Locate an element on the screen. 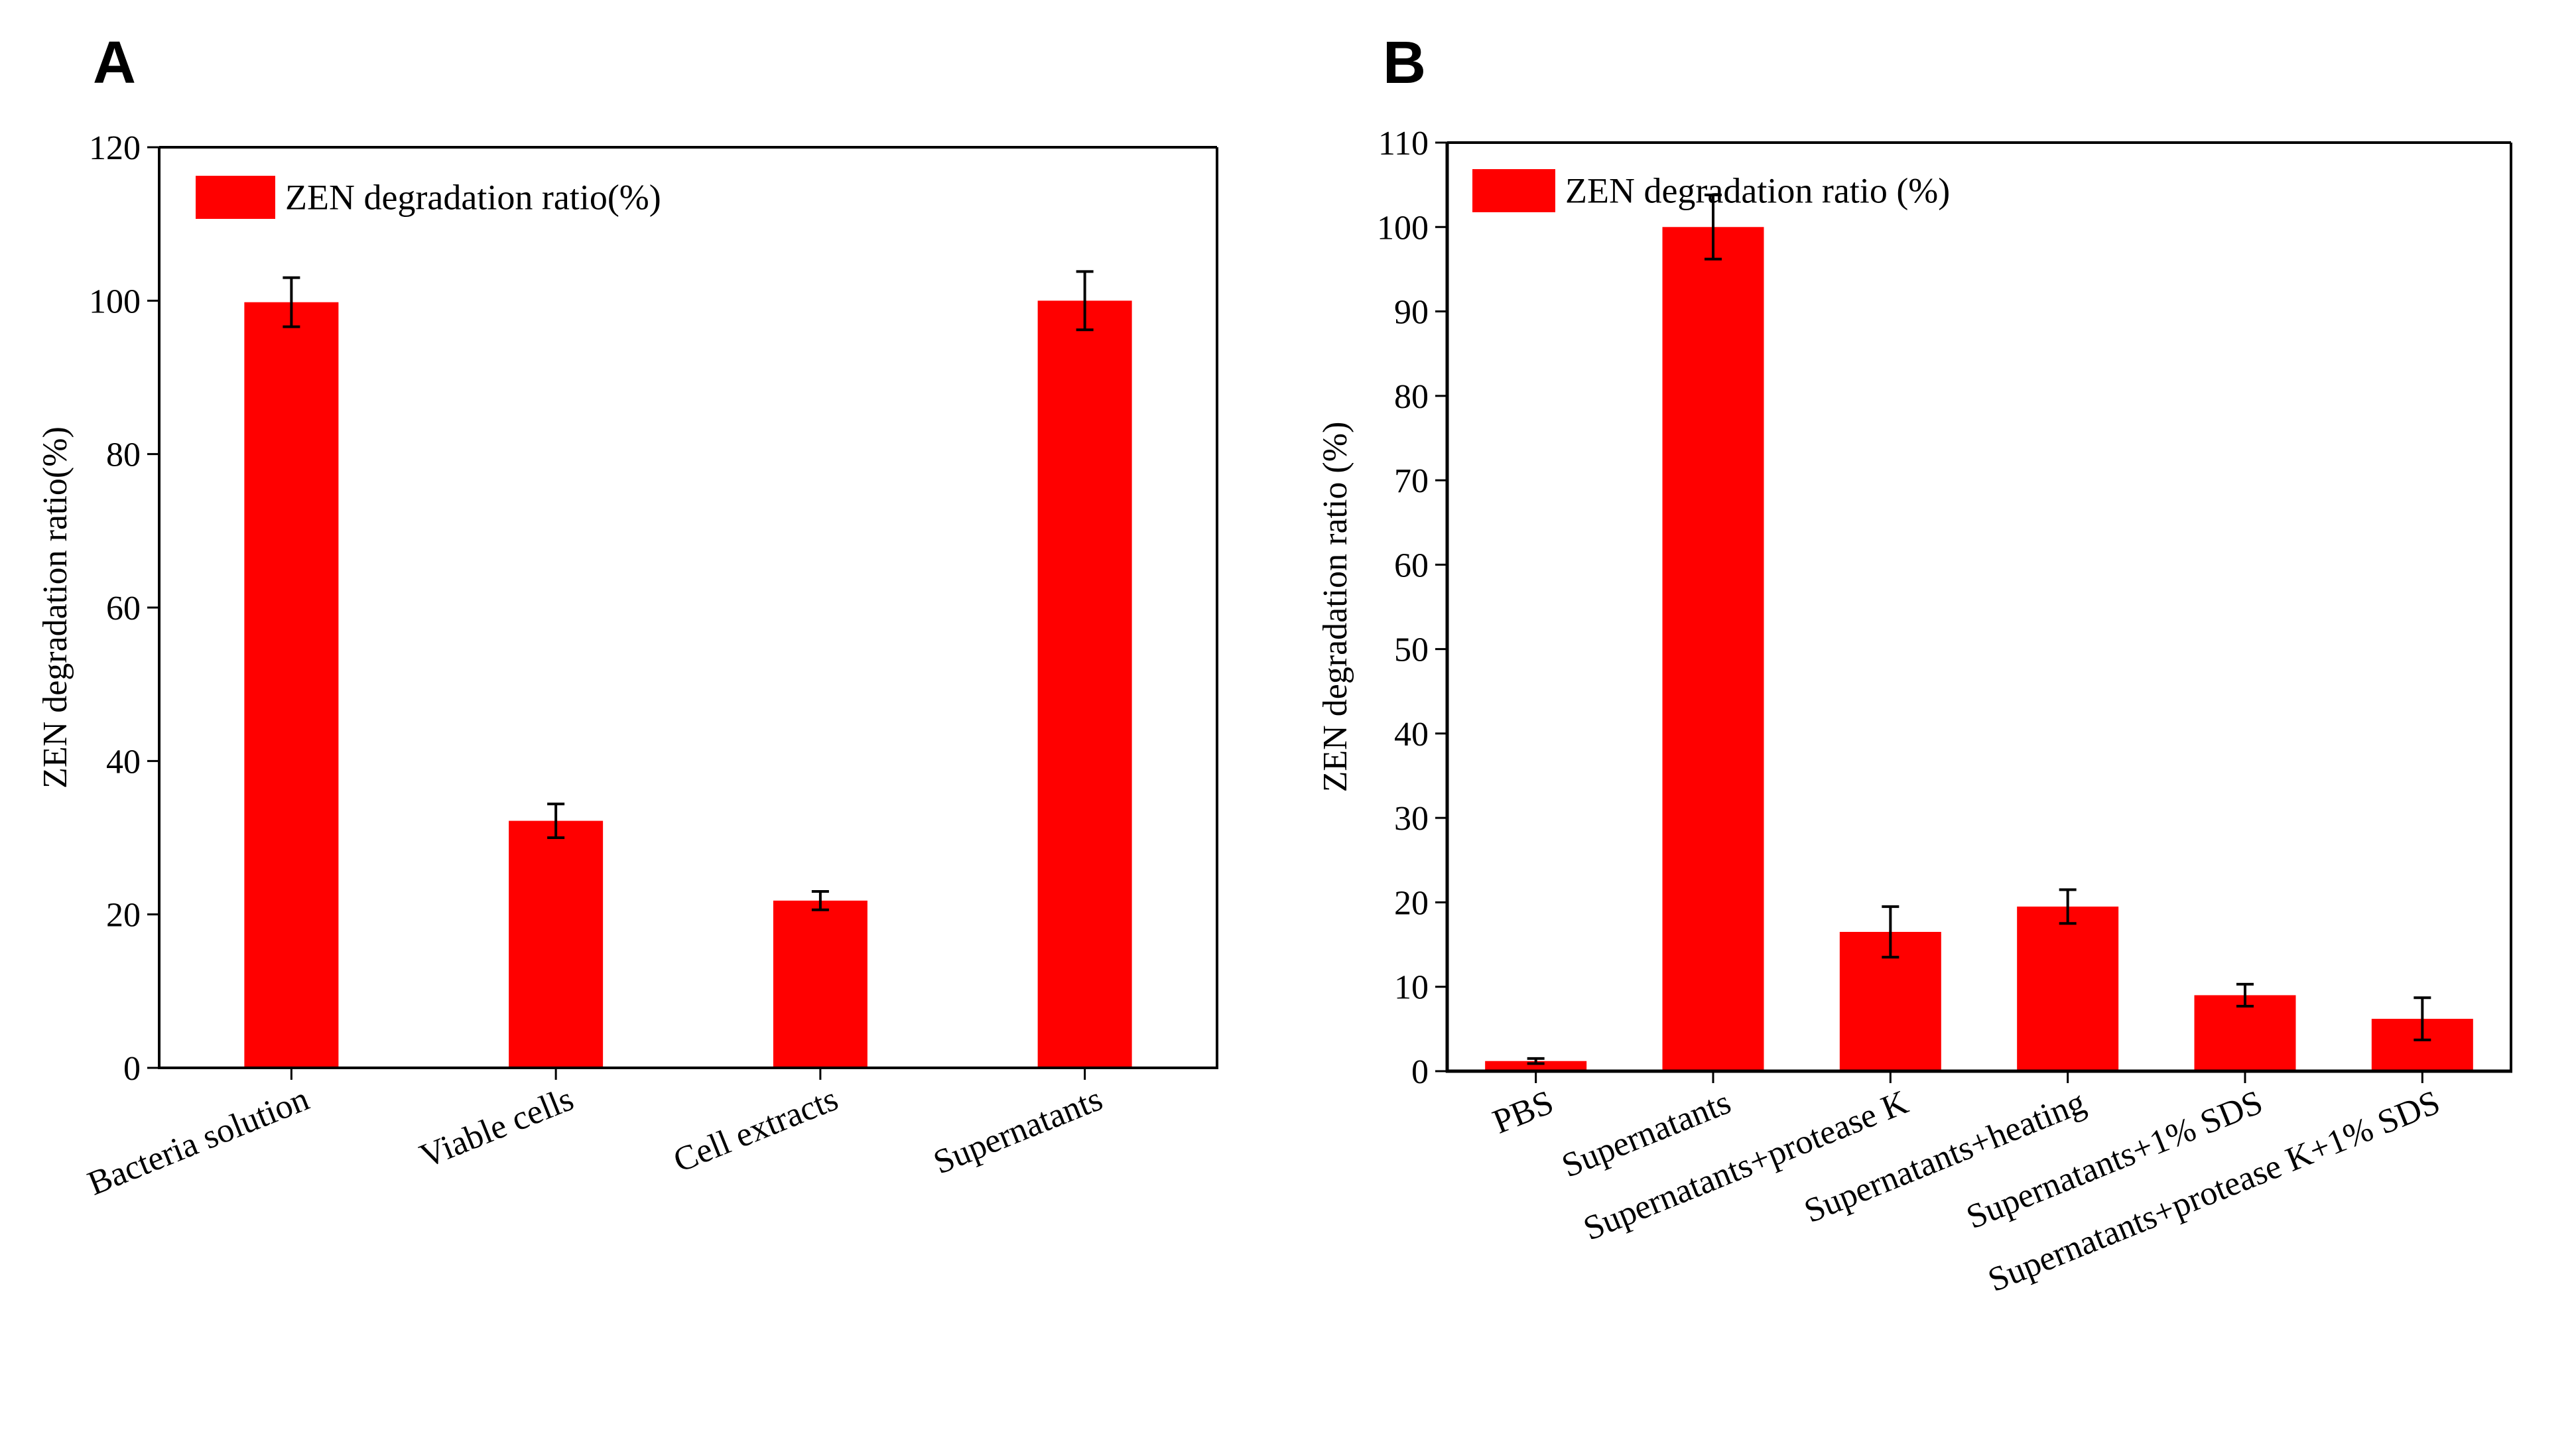 This screenshot has height=1430, width=2576. a-y-tick-label: 0 is located at coordinates (132, 1069).